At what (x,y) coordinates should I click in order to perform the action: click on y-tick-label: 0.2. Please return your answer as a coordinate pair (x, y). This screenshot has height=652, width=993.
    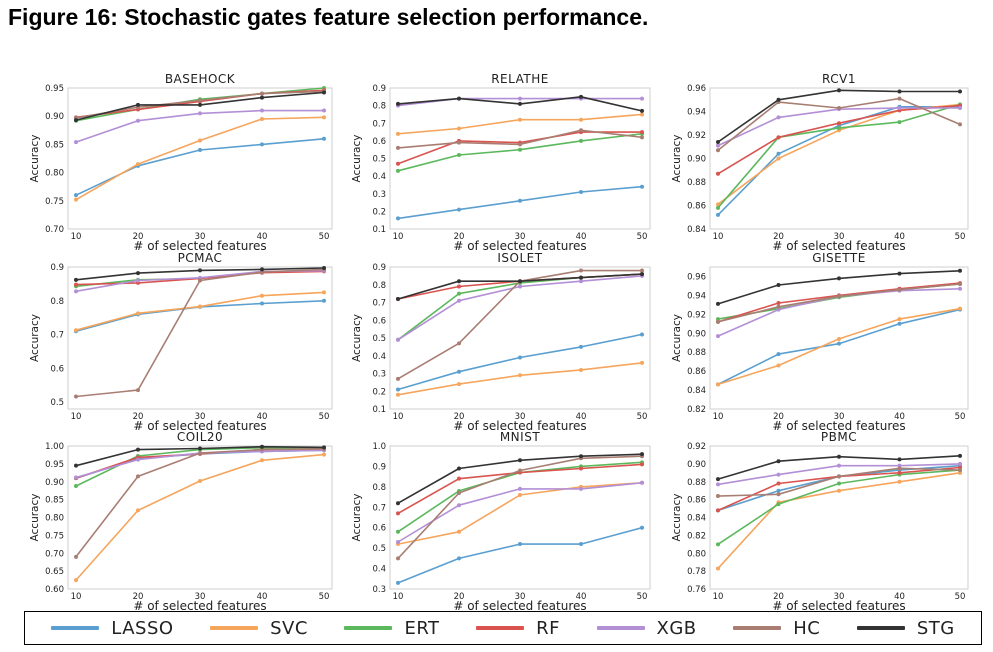
    Looking at the image, I should click on (379, 392).